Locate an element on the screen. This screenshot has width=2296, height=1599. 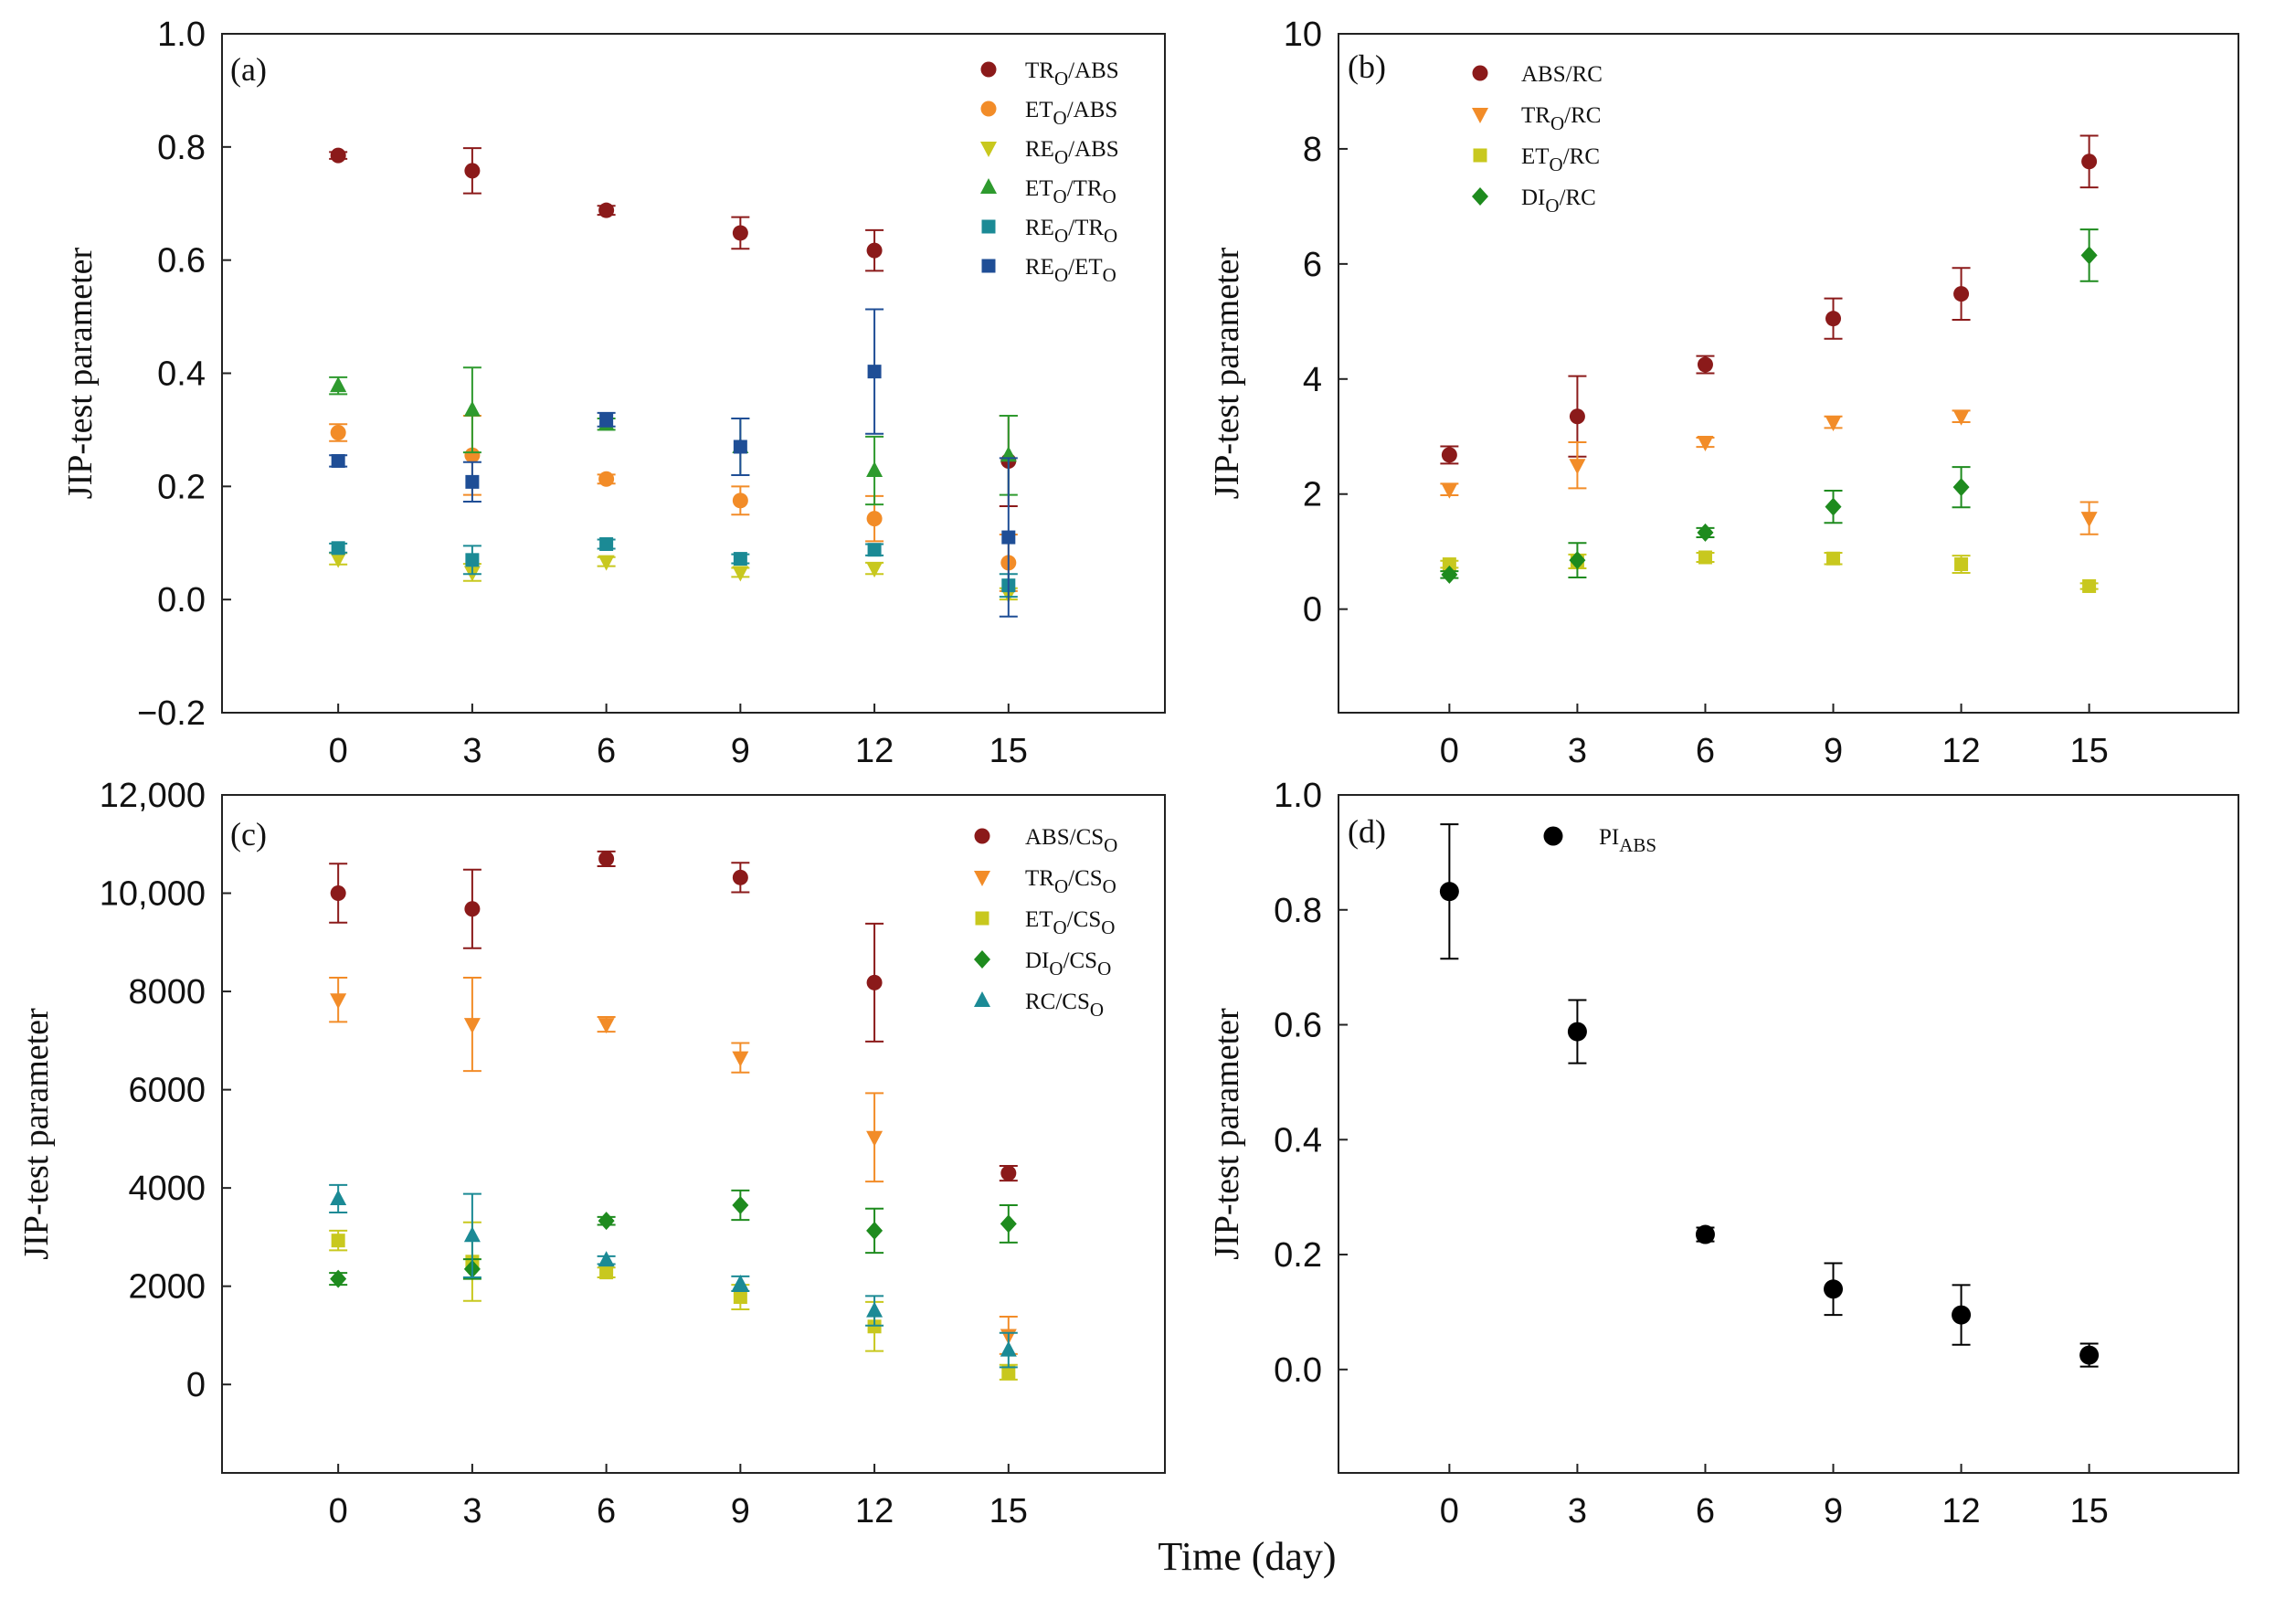
y-tick-label: 0 is located at coordinates (1312, 610).